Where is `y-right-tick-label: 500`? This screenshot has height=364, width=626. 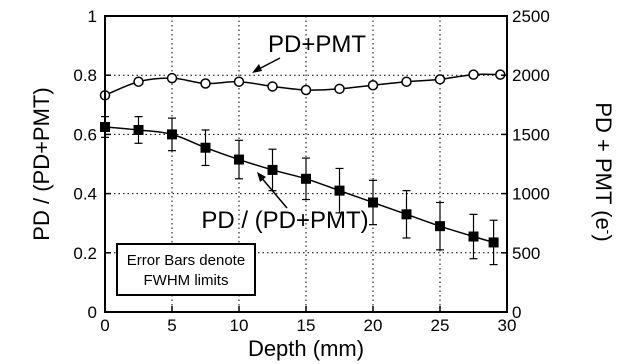
y-right-tick-label: 500 is located at coordinates (526, 253).